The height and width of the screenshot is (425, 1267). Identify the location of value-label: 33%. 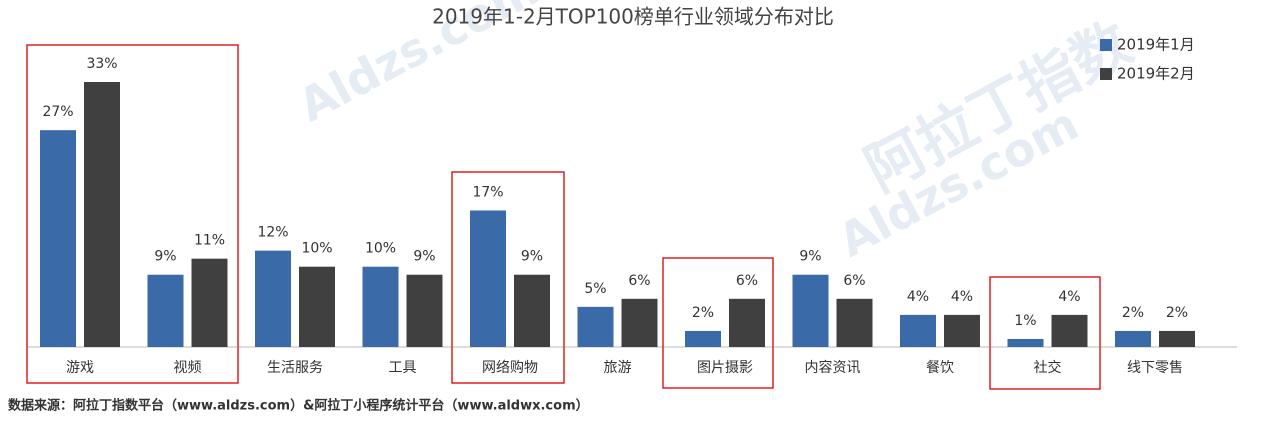
(101, 64).